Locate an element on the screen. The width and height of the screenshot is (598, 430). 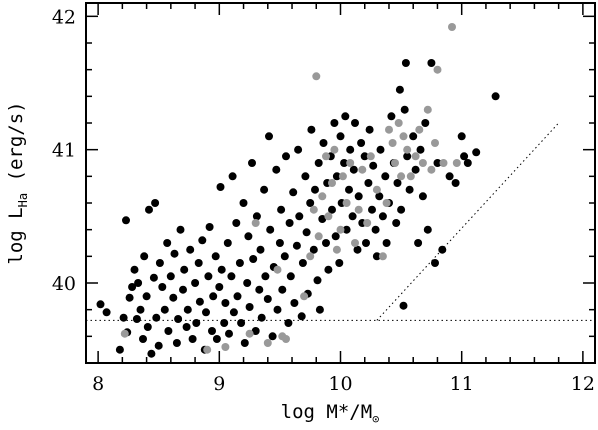
y-tick-labels: 40 41 42 is located at coordinates (64, 150).